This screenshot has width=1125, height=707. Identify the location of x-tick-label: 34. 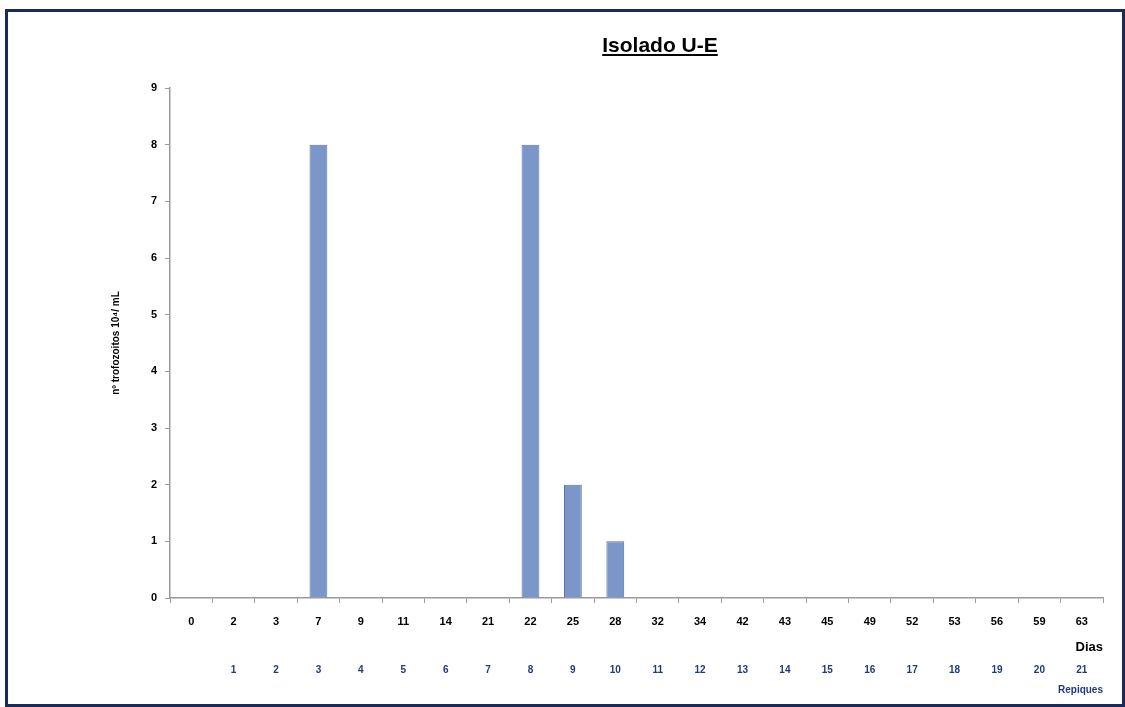
(700, 620).